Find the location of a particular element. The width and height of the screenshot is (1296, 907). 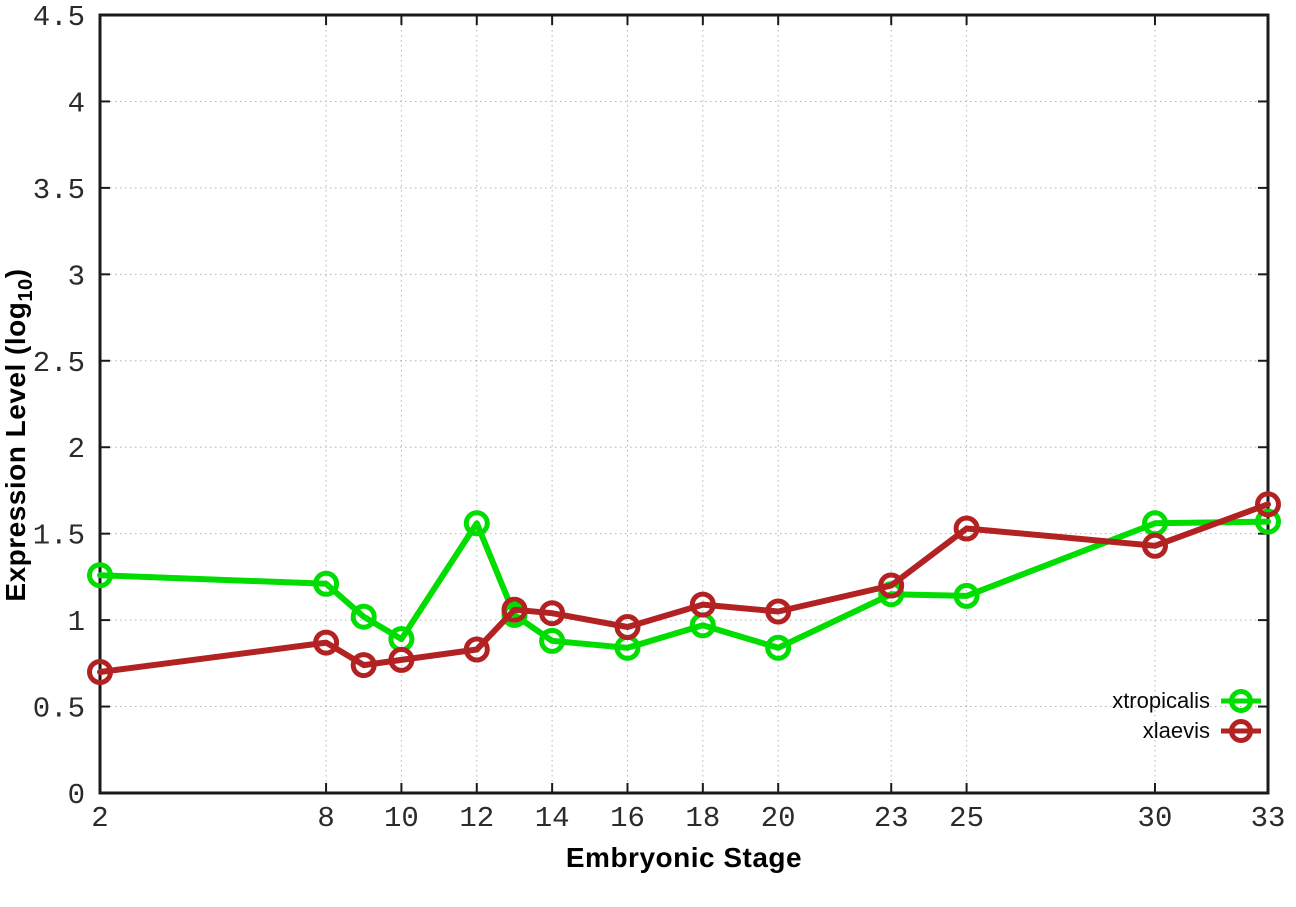

legend: xtropicalis xlaevis is located at coordinates (1187, 716).